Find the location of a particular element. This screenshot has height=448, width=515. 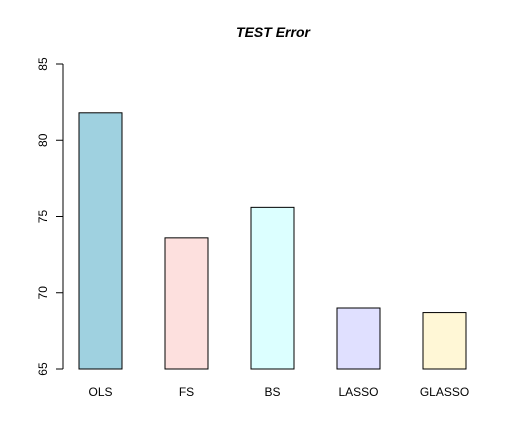

x-category-label: GLASSO is located at coordinates (444, 392).